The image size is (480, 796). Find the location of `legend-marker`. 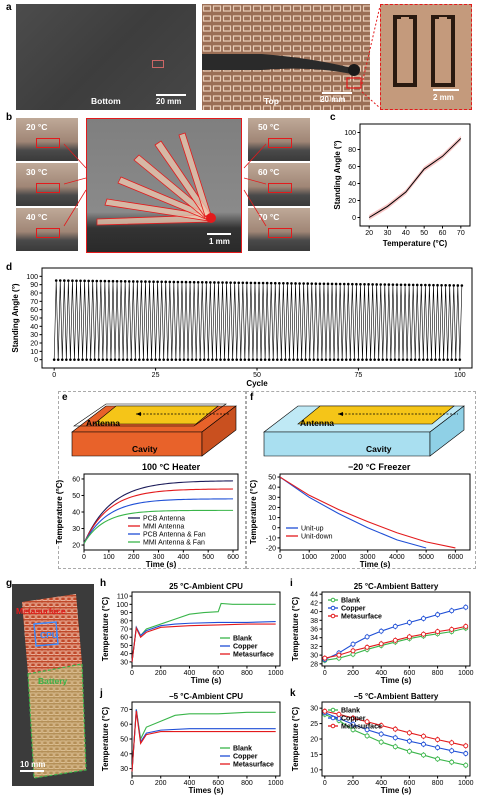

legend-marker is located at coordinates (333, 616).